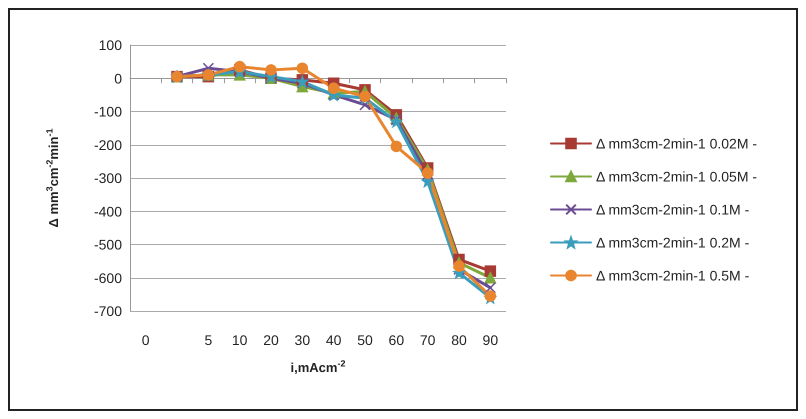 This screenshot has width=806, height=419. What do you see at coordinates (110, 45) in the screenshot?
I see `y-tick-label: 100` at bounding box center [110, 45].